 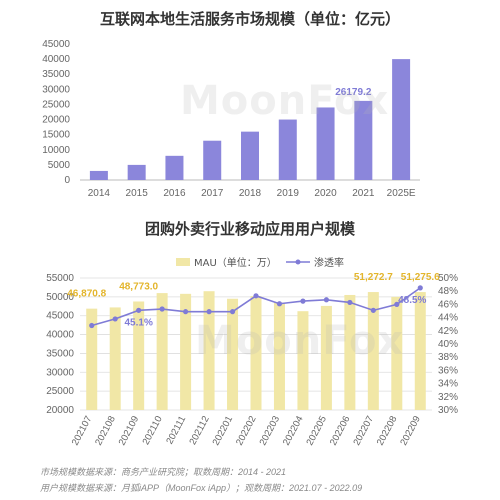 I want to click on right-tick-label: 36%, so click(x=448, y=370).